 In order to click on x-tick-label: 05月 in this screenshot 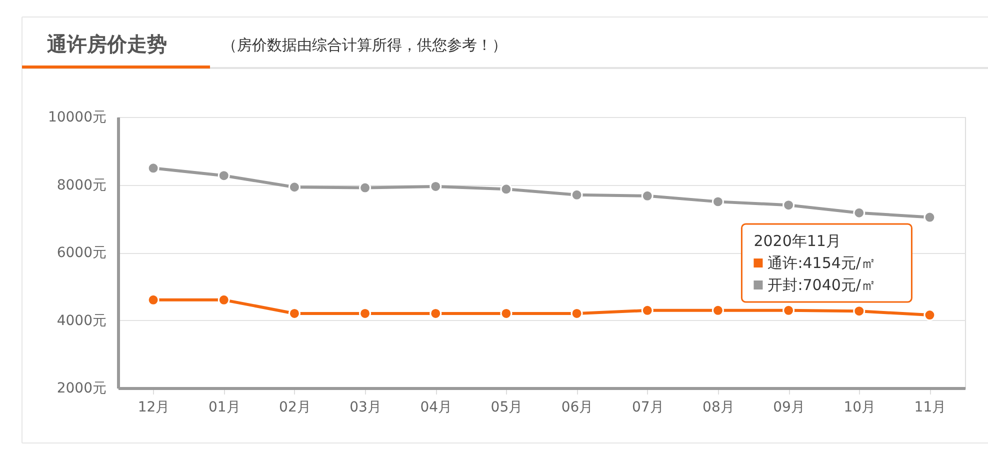, I will do `click(506, 408)`.